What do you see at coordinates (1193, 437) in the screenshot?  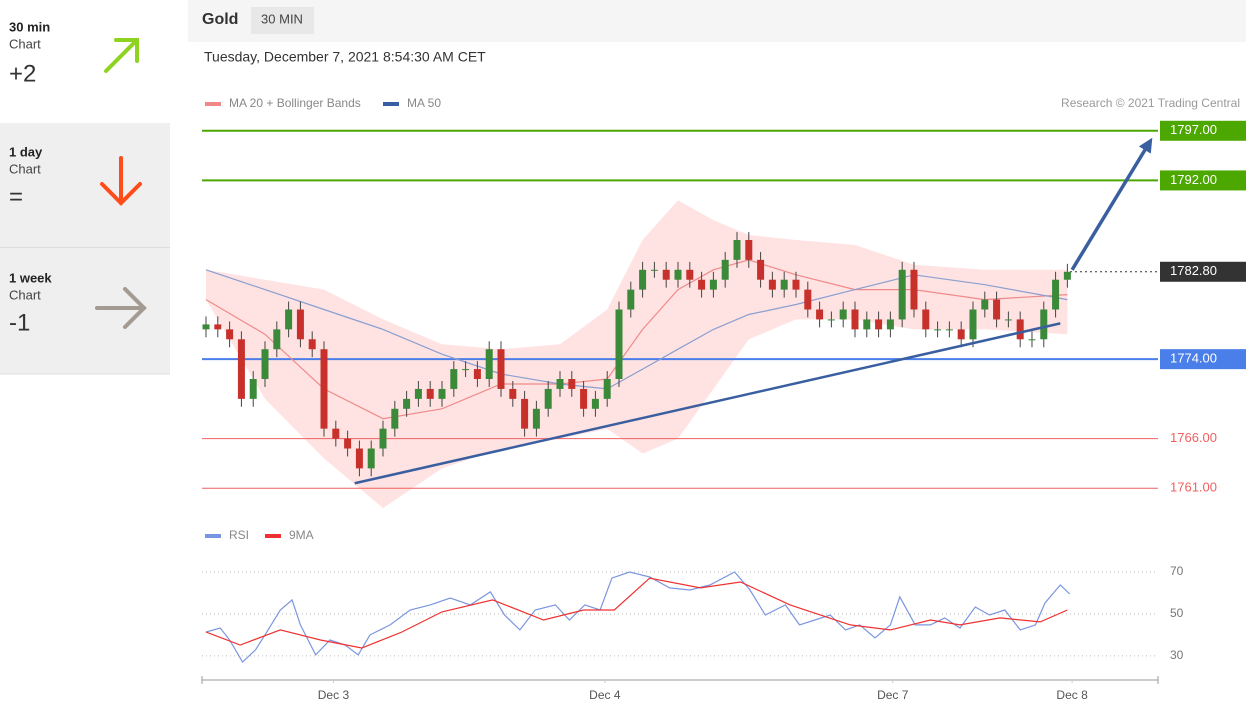 I see `level-label: 1766.00` at bounding box center [1193, 437].